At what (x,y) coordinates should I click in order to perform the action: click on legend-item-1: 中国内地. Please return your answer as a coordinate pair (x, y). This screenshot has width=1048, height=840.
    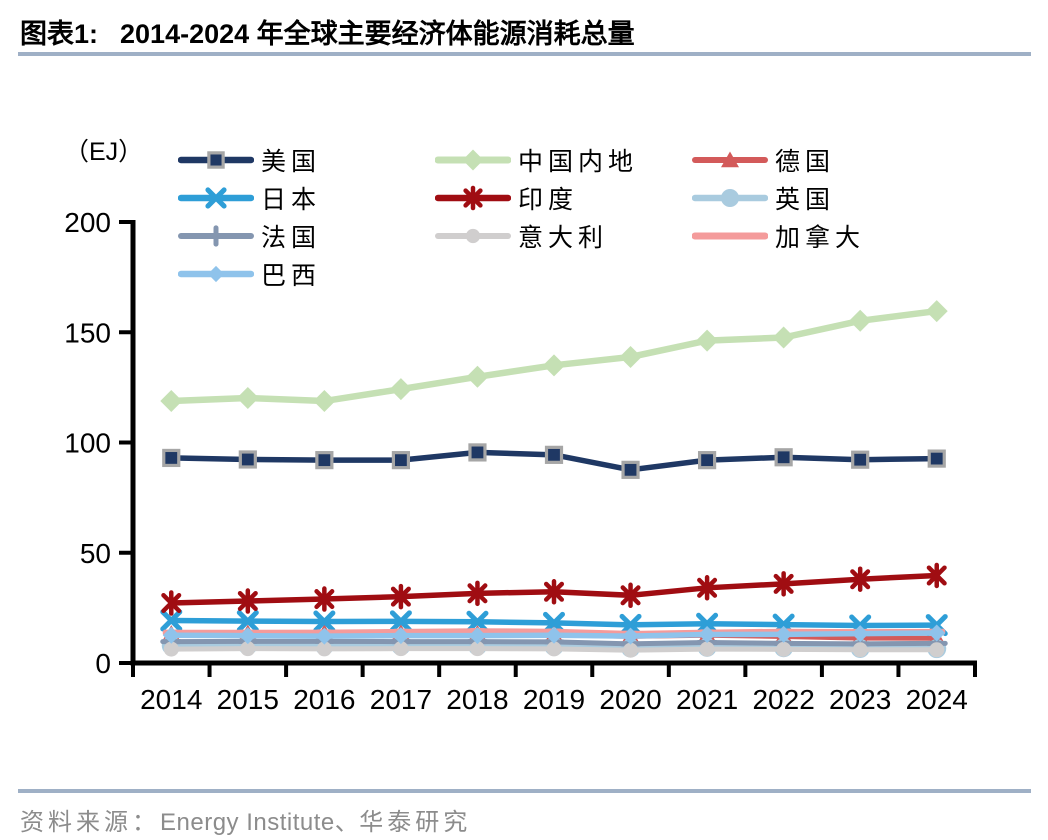
    Looking at the image, I should click on (563, 160).